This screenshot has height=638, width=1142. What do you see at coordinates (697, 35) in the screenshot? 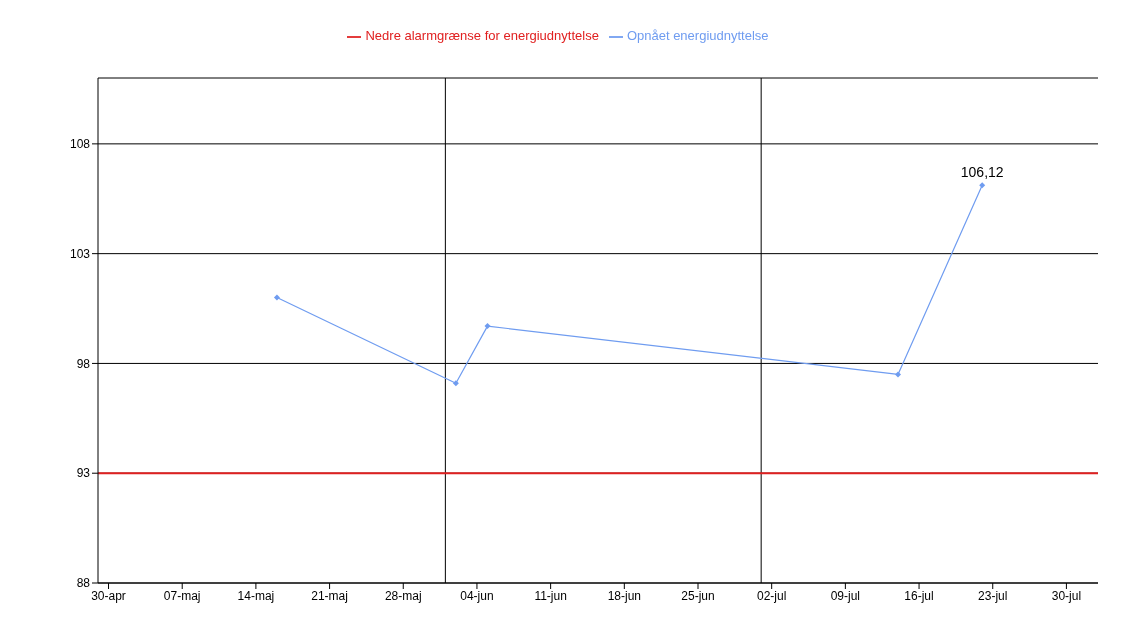
I see `legend-label: Opnået energiudnyttelse` at bounding box center [697, 35].